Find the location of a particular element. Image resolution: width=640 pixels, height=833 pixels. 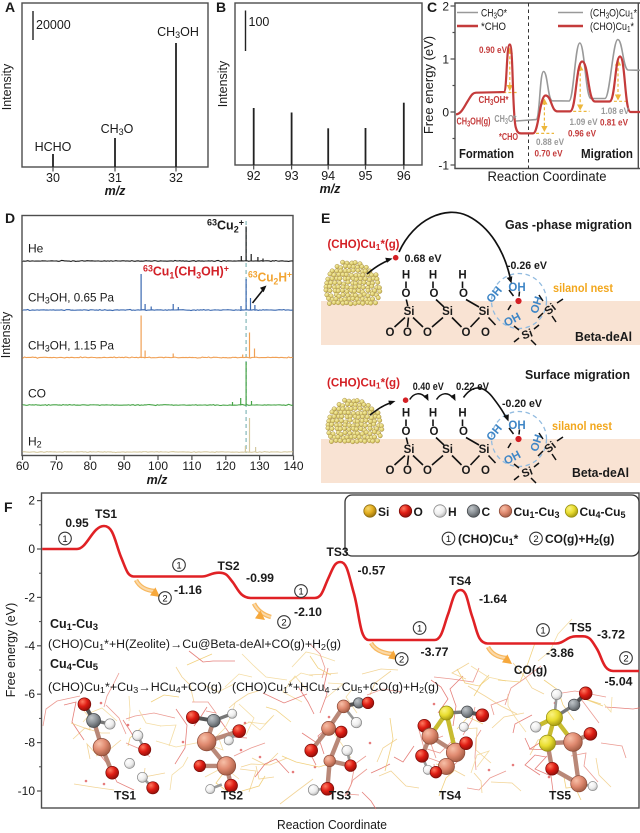

svg-text: (CHO)Cu1*(g) is located at coordinates (364, 245).